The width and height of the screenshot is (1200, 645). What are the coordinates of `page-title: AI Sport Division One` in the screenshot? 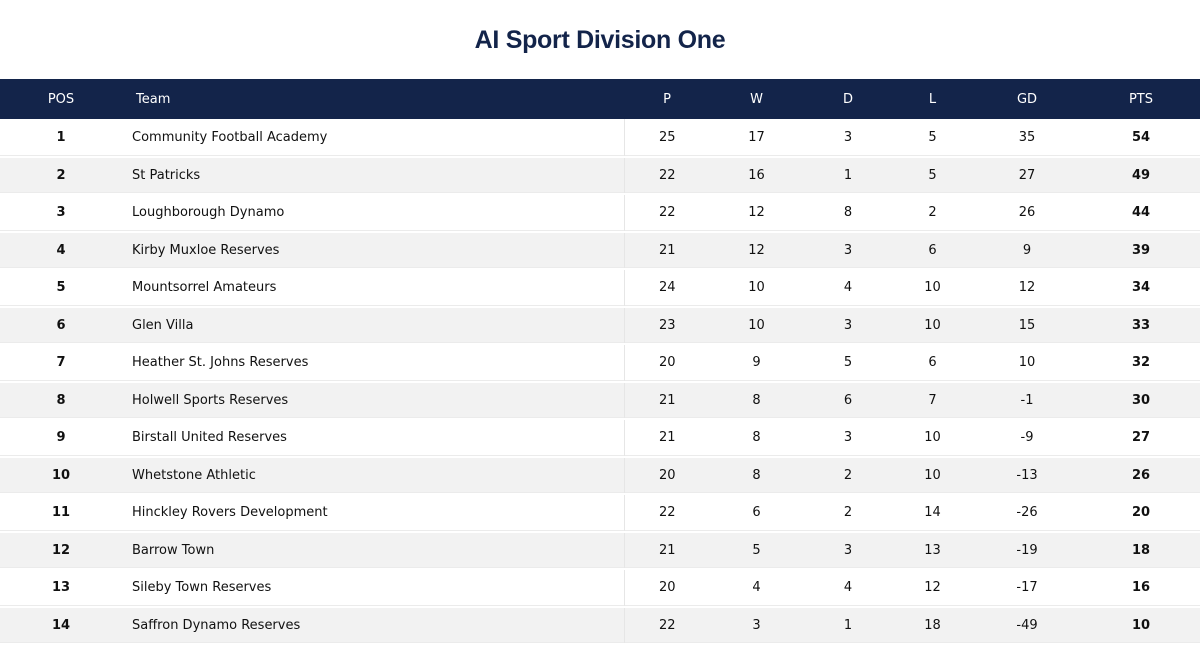 It's located at (600, 40).